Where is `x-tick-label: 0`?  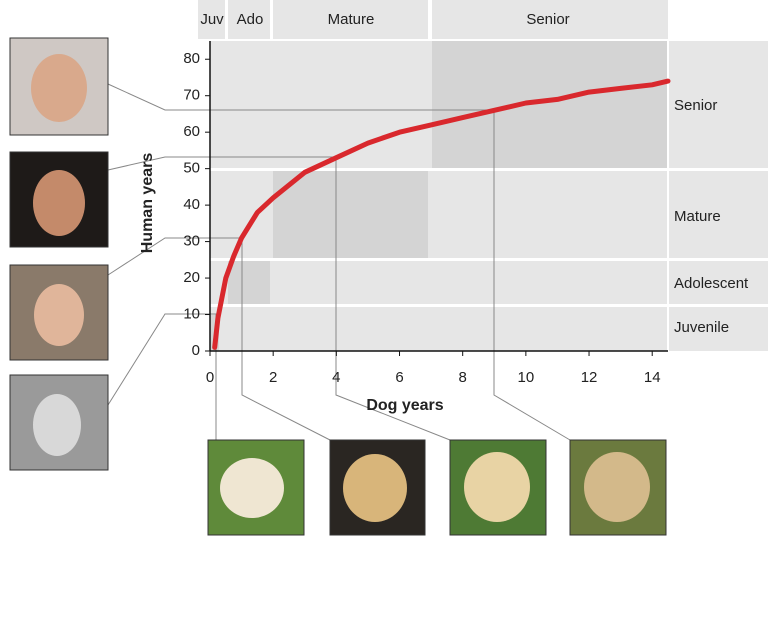 x-tick-label: 0 is located at coordinates (210, 377).